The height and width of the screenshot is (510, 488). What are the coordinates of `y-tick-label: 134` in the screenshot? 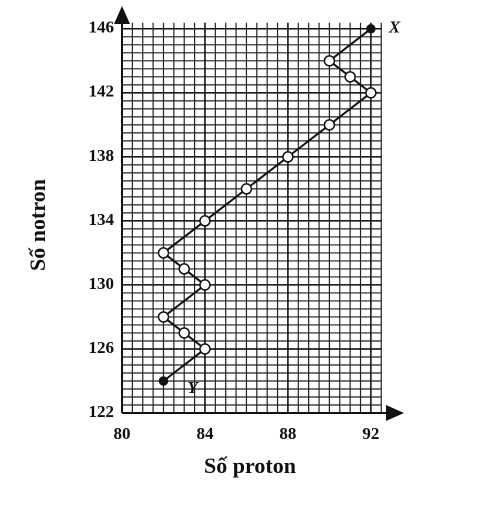 It's located at (102, 219).